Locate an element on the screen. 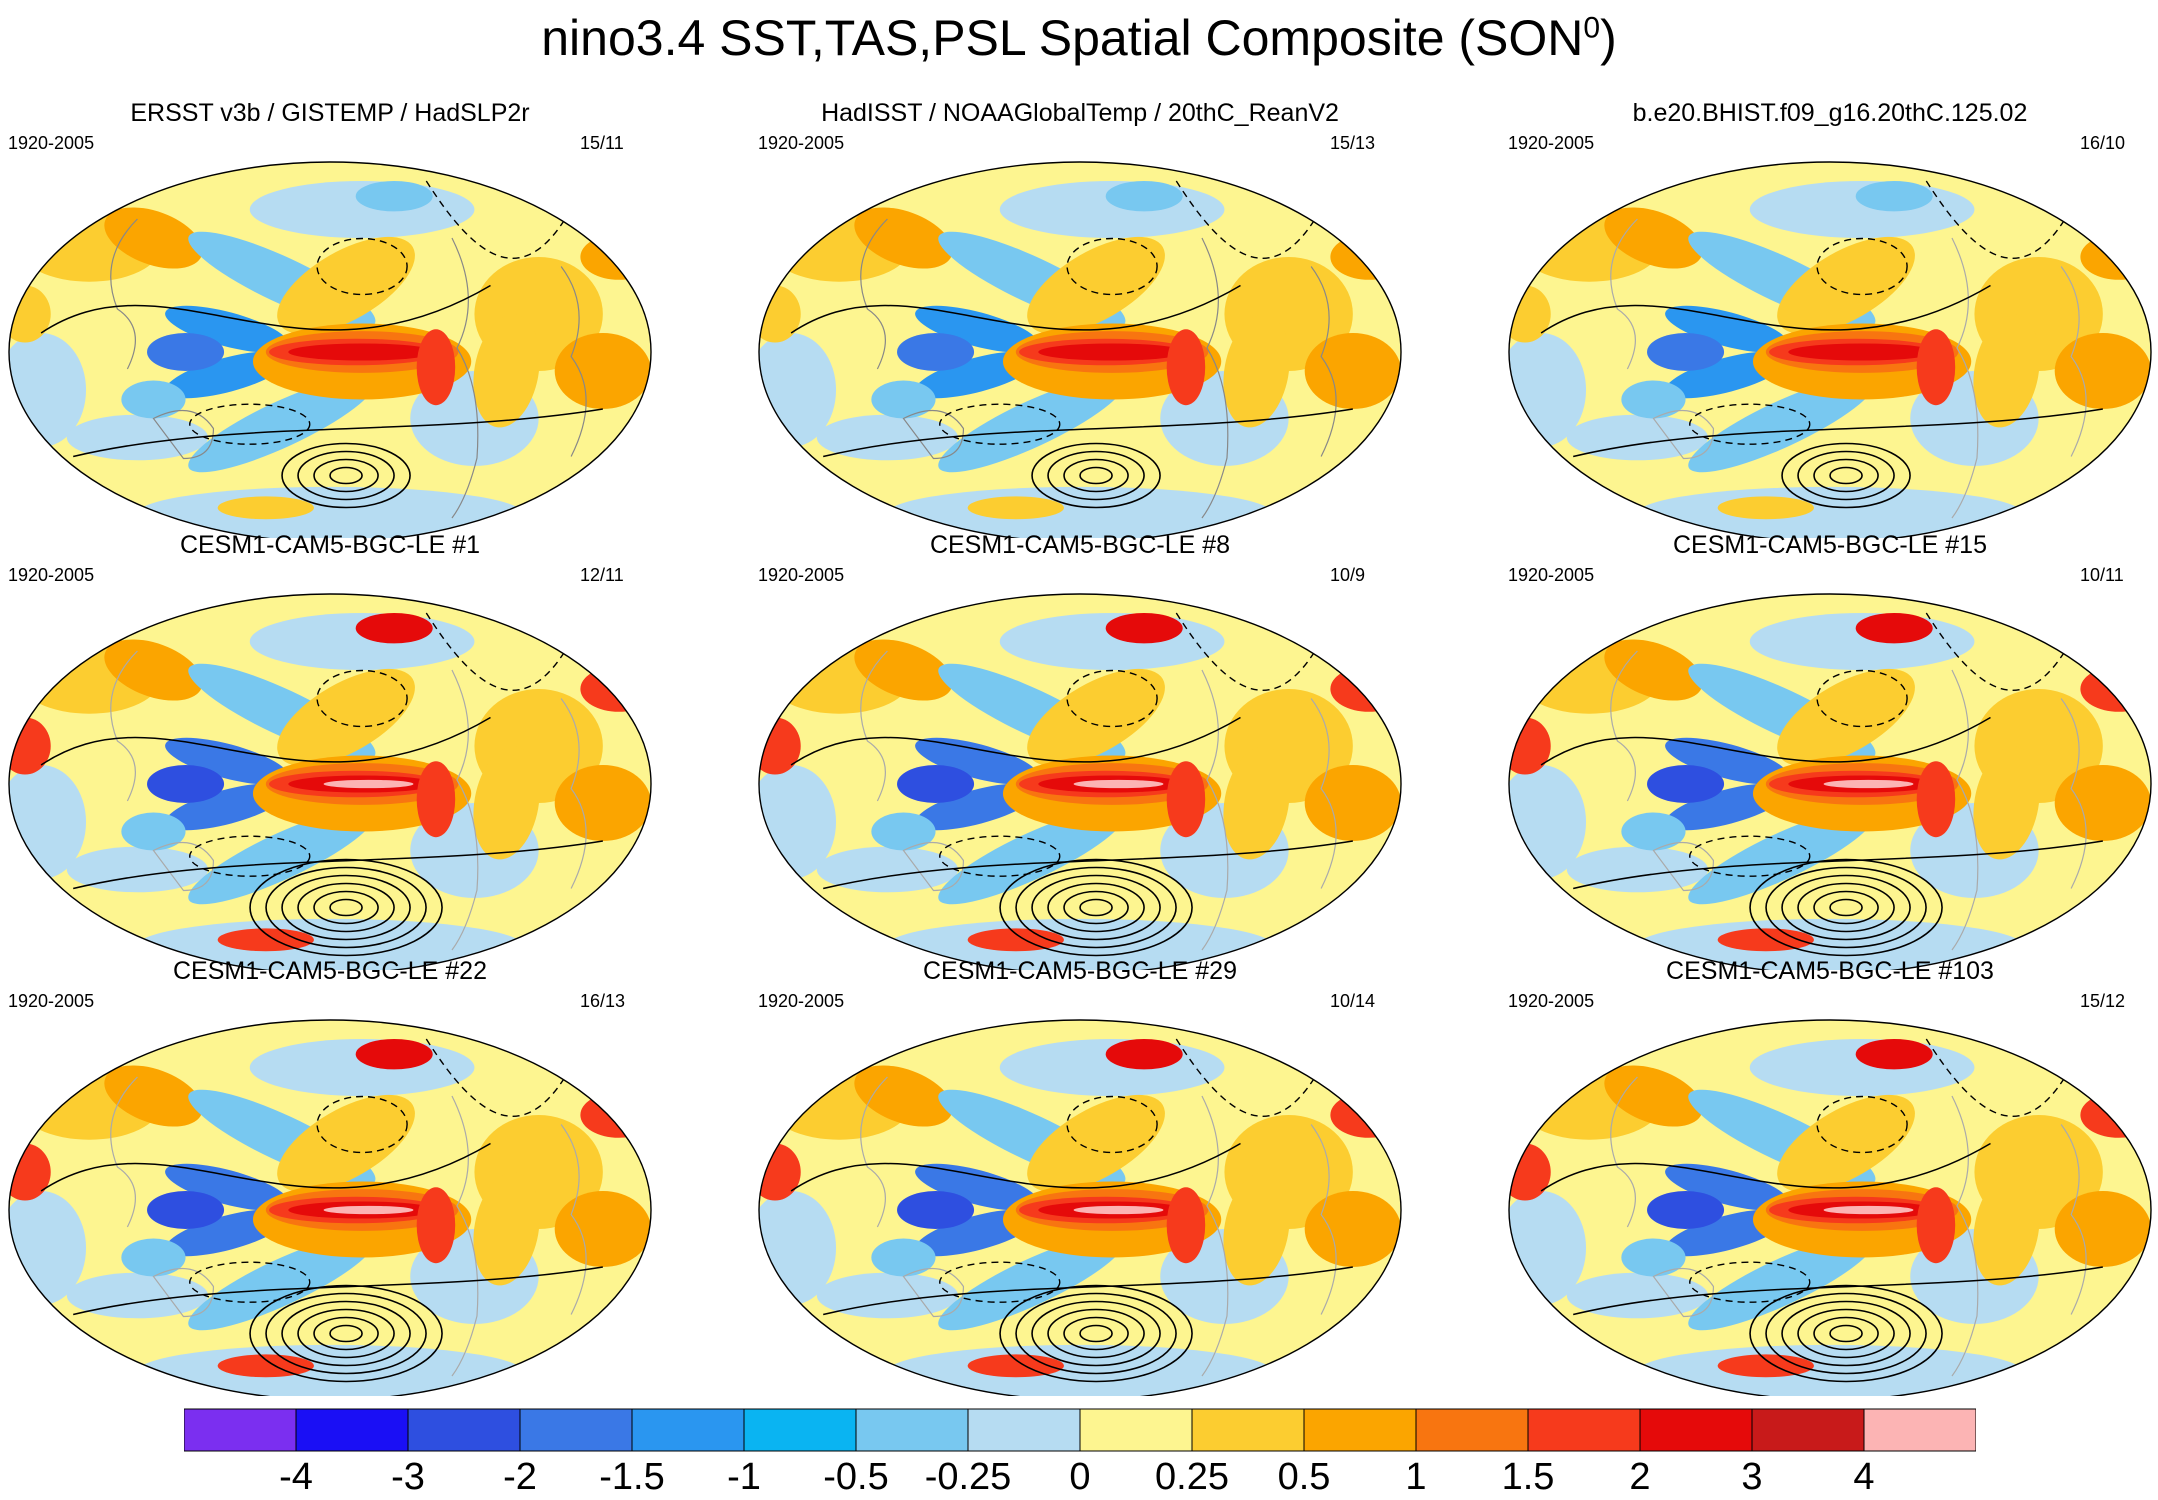 The height and width of the screenshot is (1500, 2158). figure-title-close: ) is located at coordinates (1608, 38).